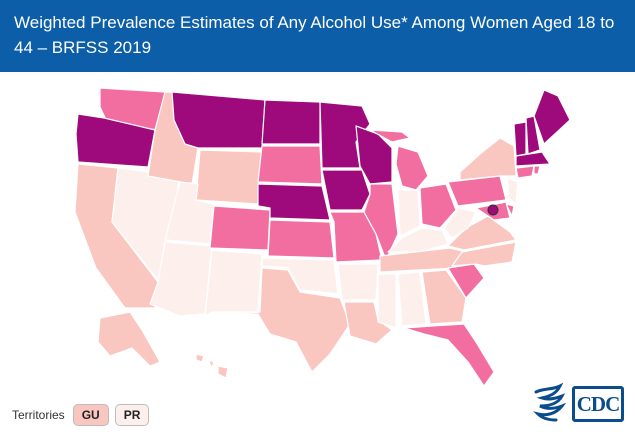 The width and height of the screenshot is (635, 446). What do you see at coordinates (294, 202) in the screenshot?
I see `state-NE` at bounding box center [294, 202].